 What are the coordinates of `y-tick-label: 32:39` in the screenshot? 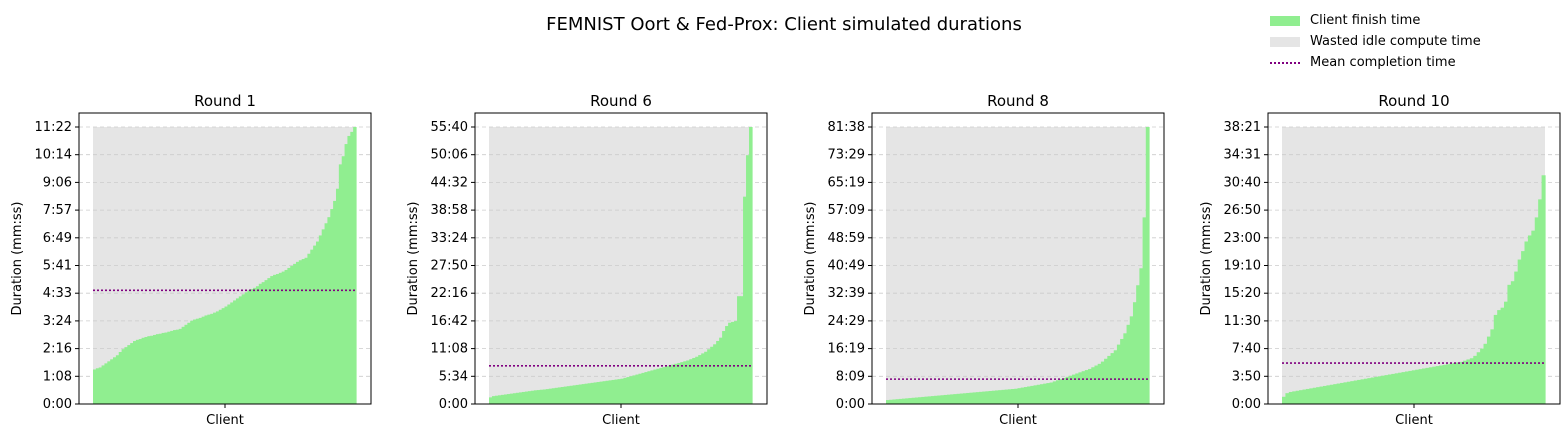 It's located at (846, 293).